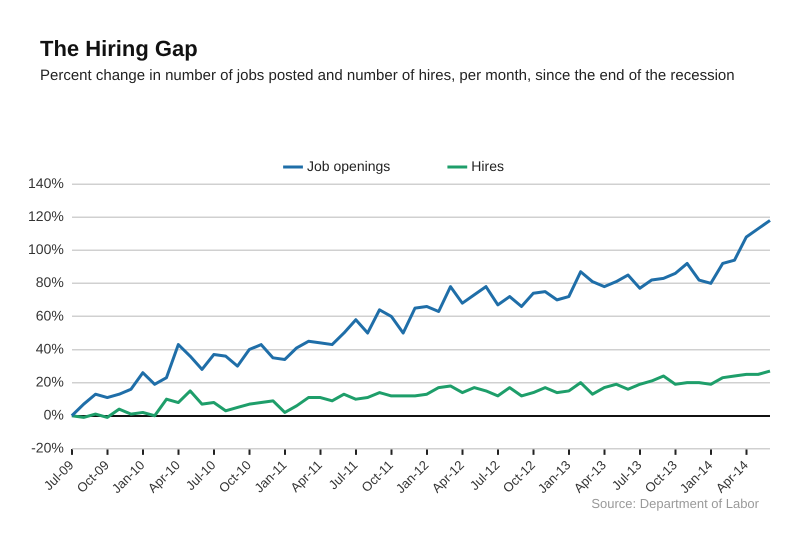 Image resolution: width=801 pixels, height=533 pixels. I want to click on y-tick-label: -20%, so click(47, 448).